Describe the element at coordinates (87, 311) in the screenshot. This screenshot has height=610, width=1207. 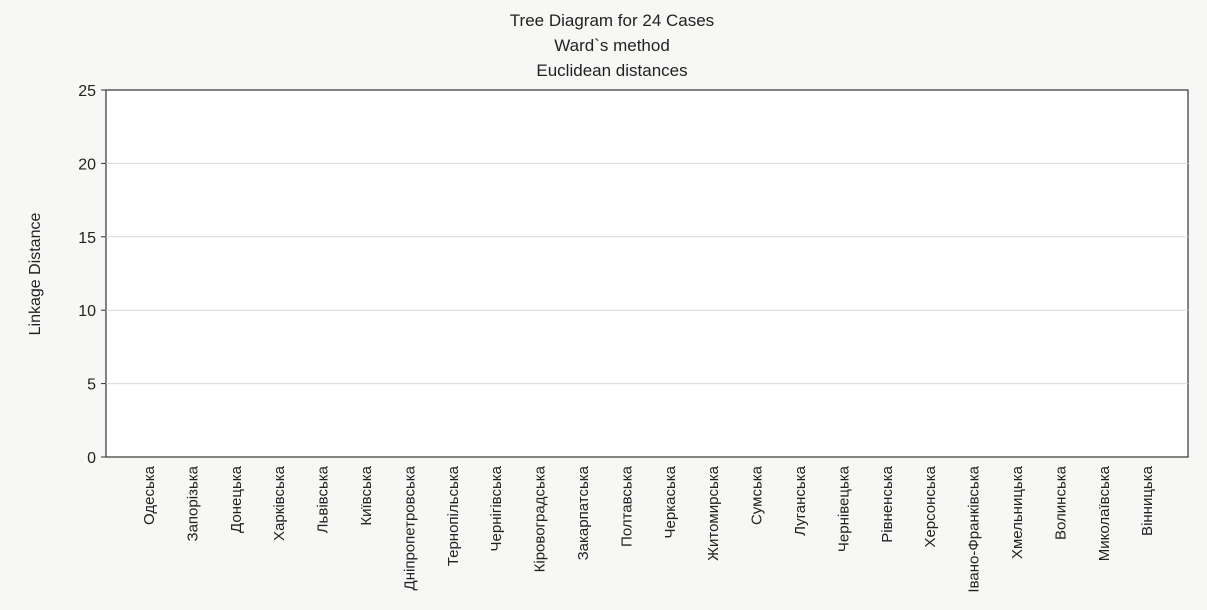
I see `y-tick-label: 10` at that location.